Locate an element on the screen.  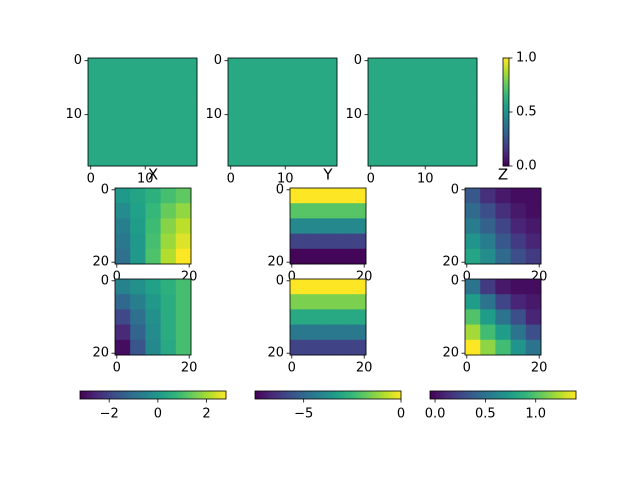
panel-title: Y is located at coordinates (327, 175).